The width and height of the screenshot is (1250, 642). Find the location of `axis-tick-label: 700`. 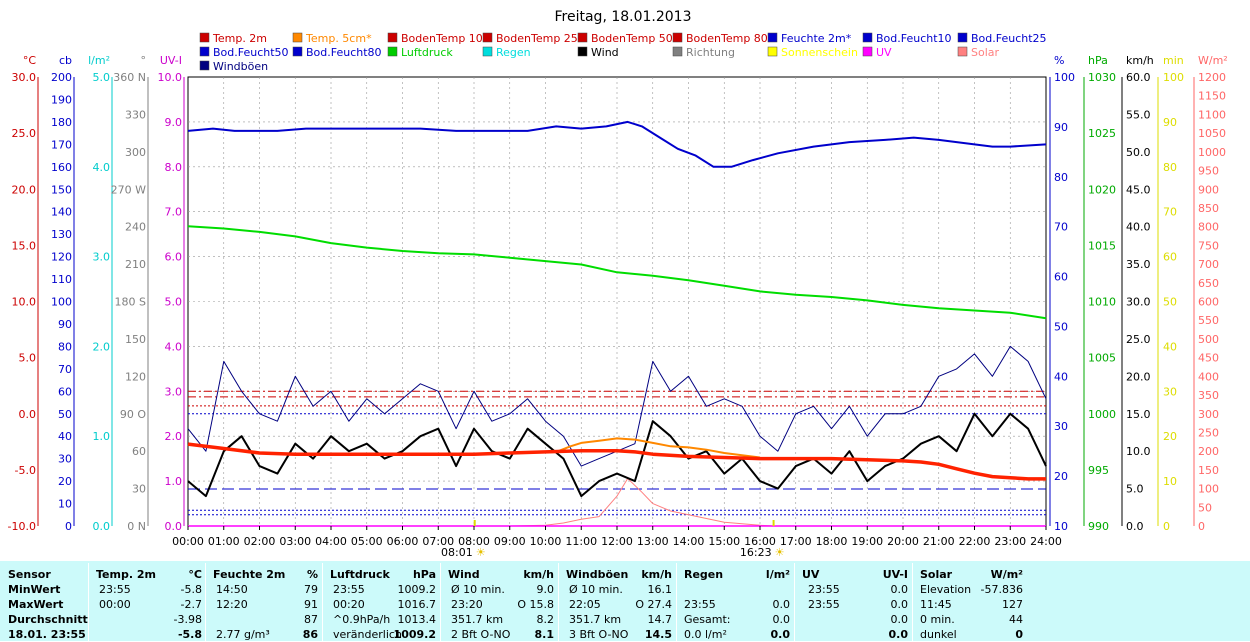

axis-tick-label: 700 is located at coordinates (1208, 264).